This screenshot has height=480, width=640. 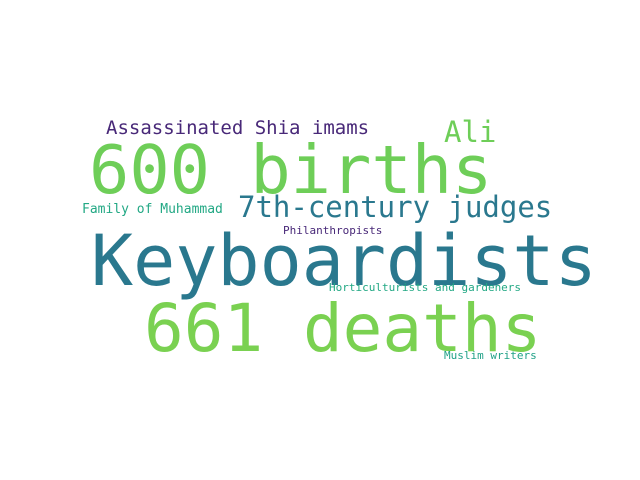 What do you see at coordinates (344, 261) in the screenshot?
I see `word-keyboardists: Keyboardists` at bounding box center [344, 261].